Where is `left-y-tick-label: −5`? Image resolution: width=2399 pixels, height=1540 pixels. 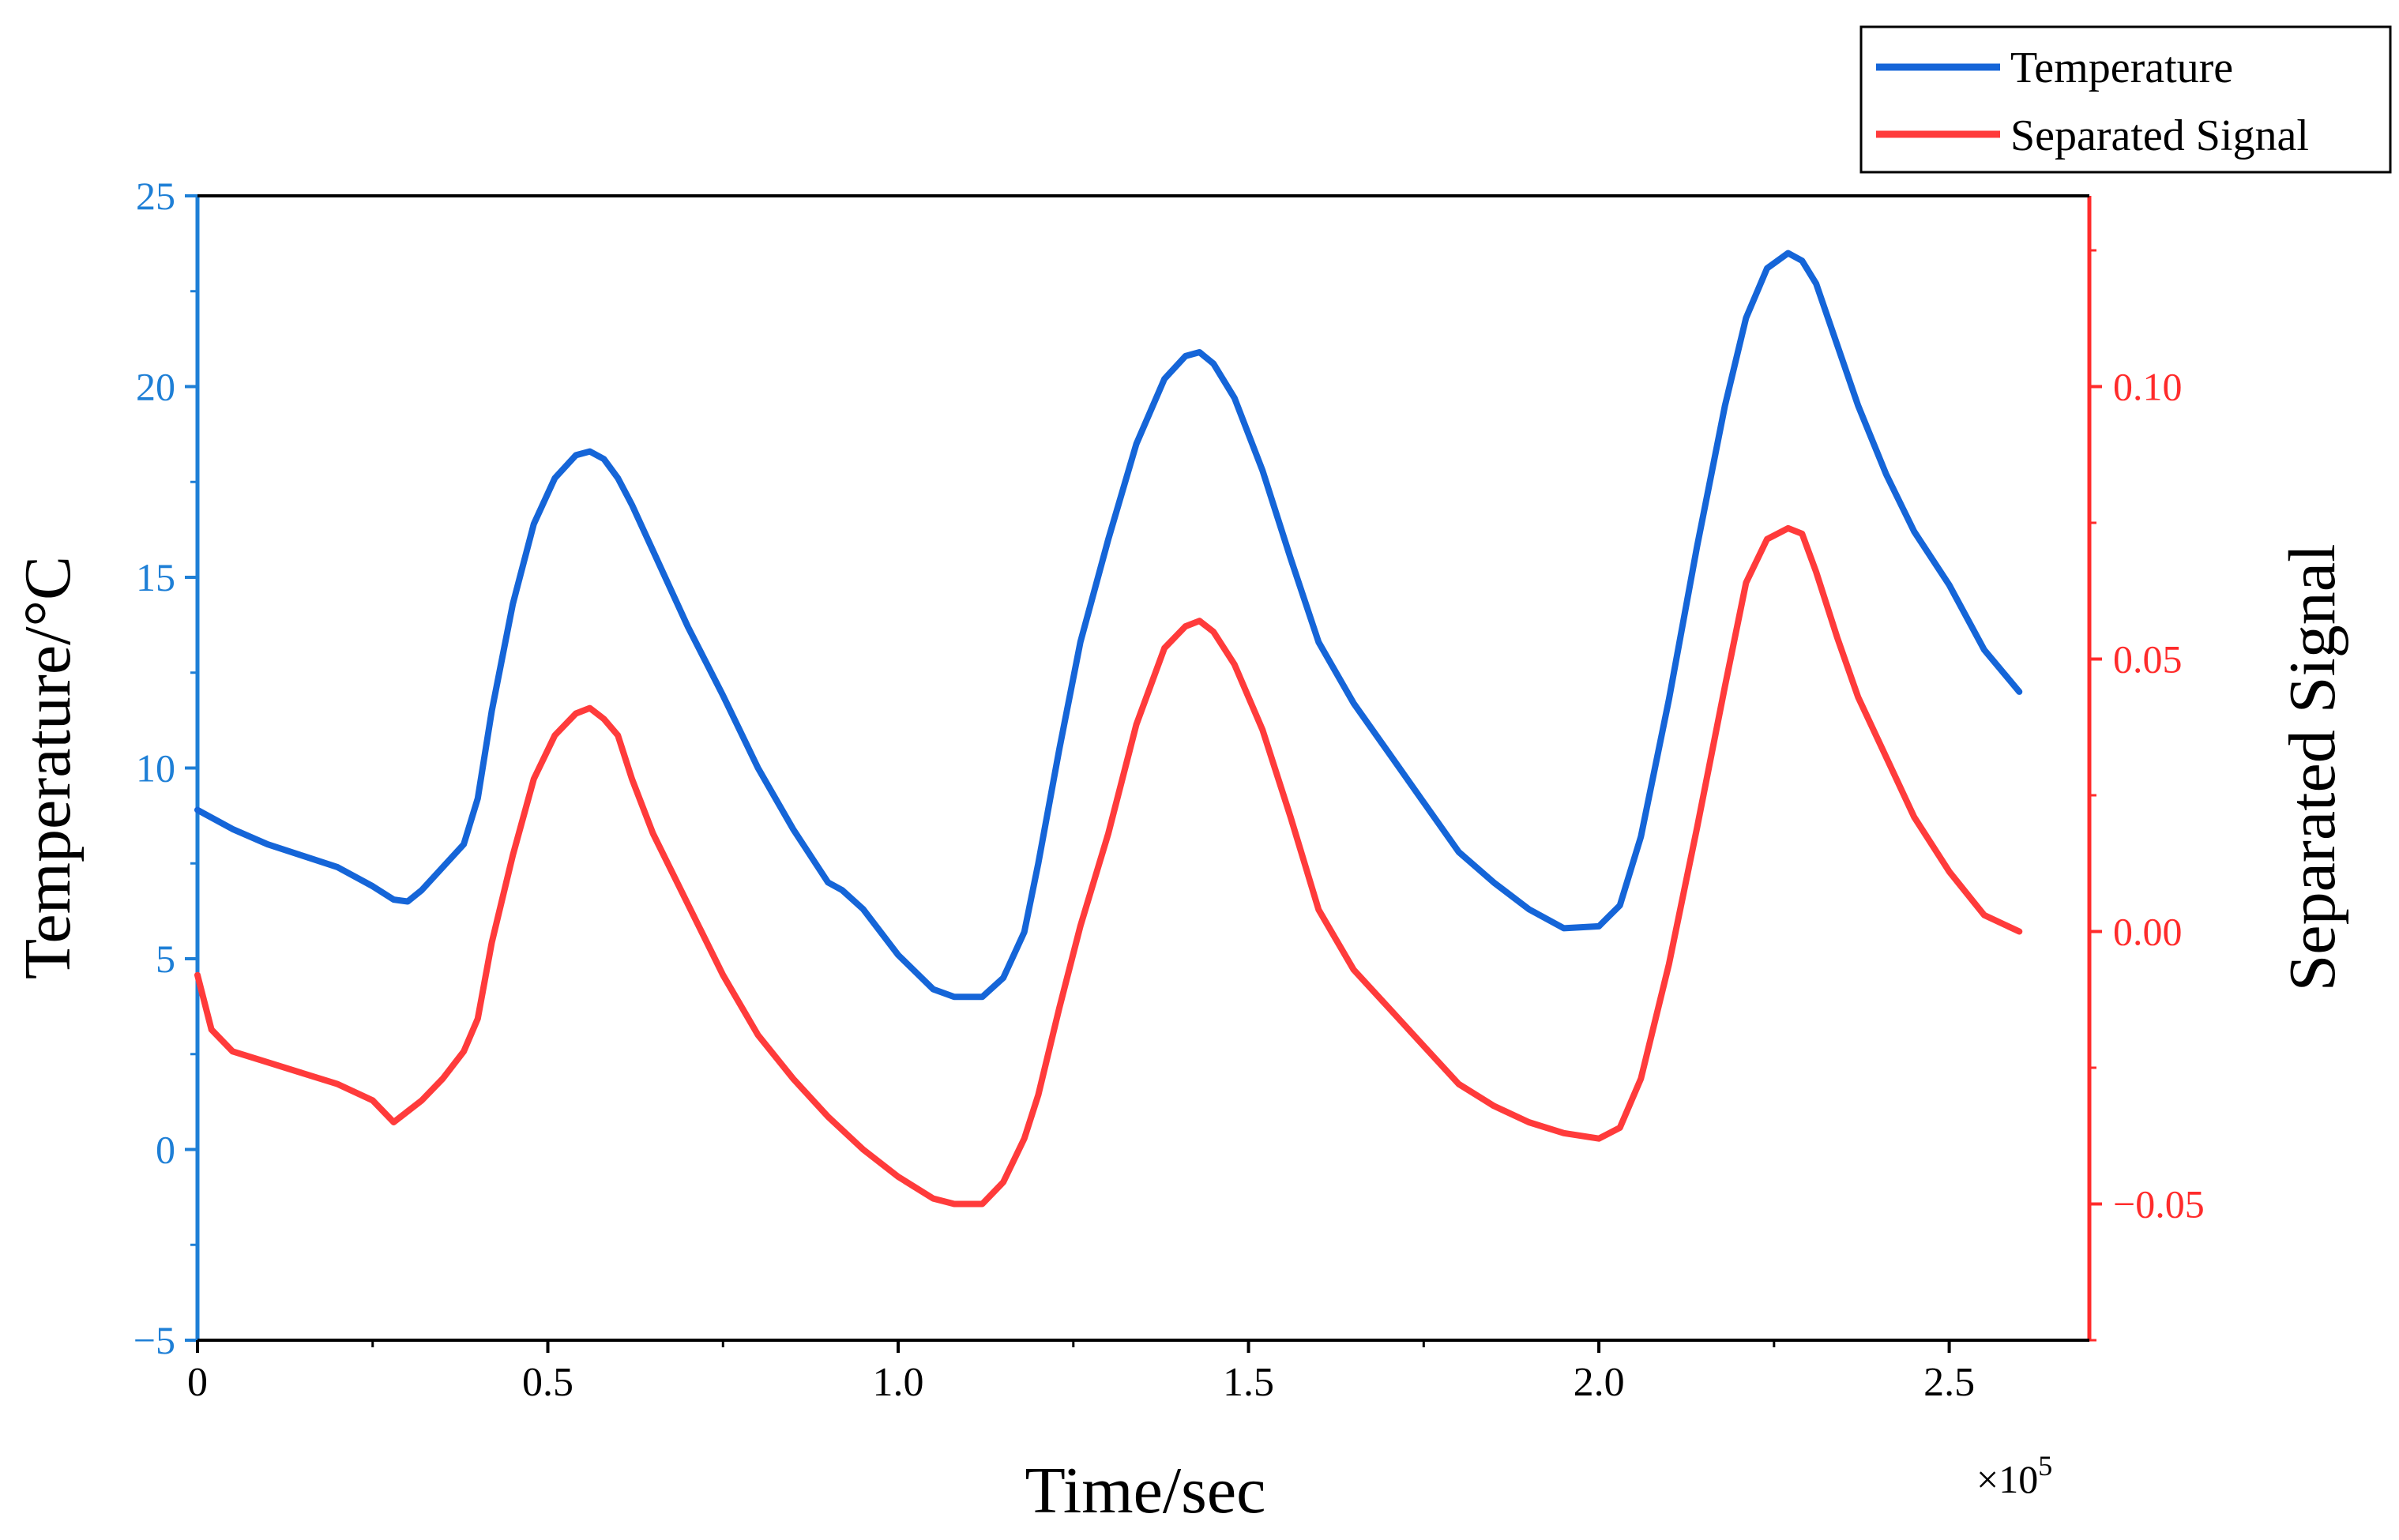 left-y-tick-label: −5 is located at coordinates (154, 1340).